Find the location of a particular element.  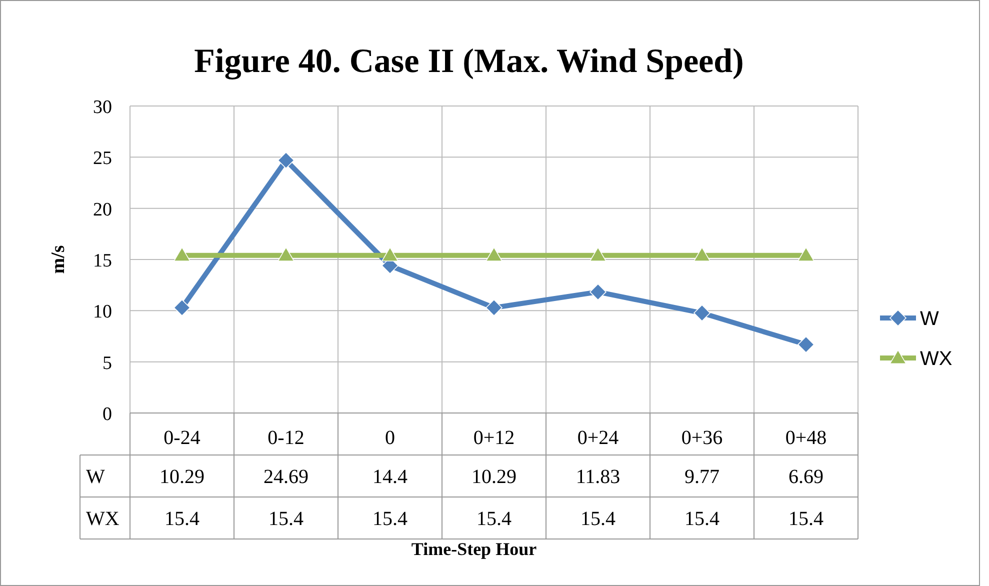

x-axis-title: Time-Step Hour is located at coordinates (474, 549).